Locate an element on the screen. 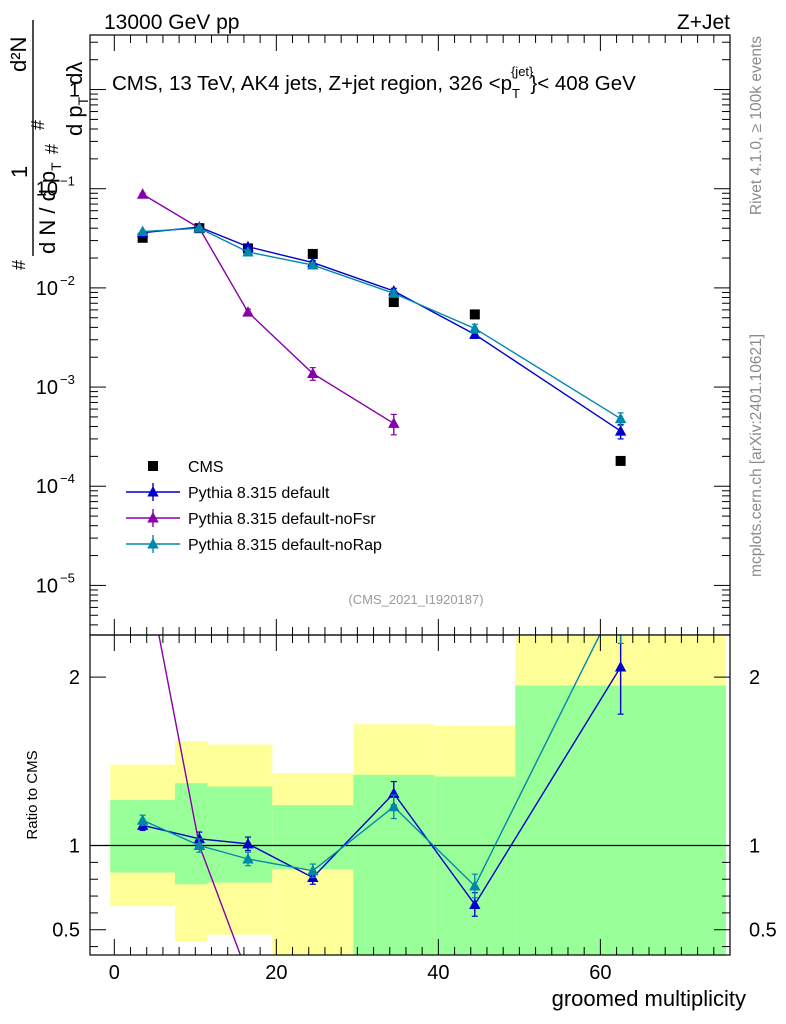 This screenshot has height=1024, width=786. main-ylabel: # 1 d N / d pT # d²N # d pTdλ is located at coordinates (48, 145).